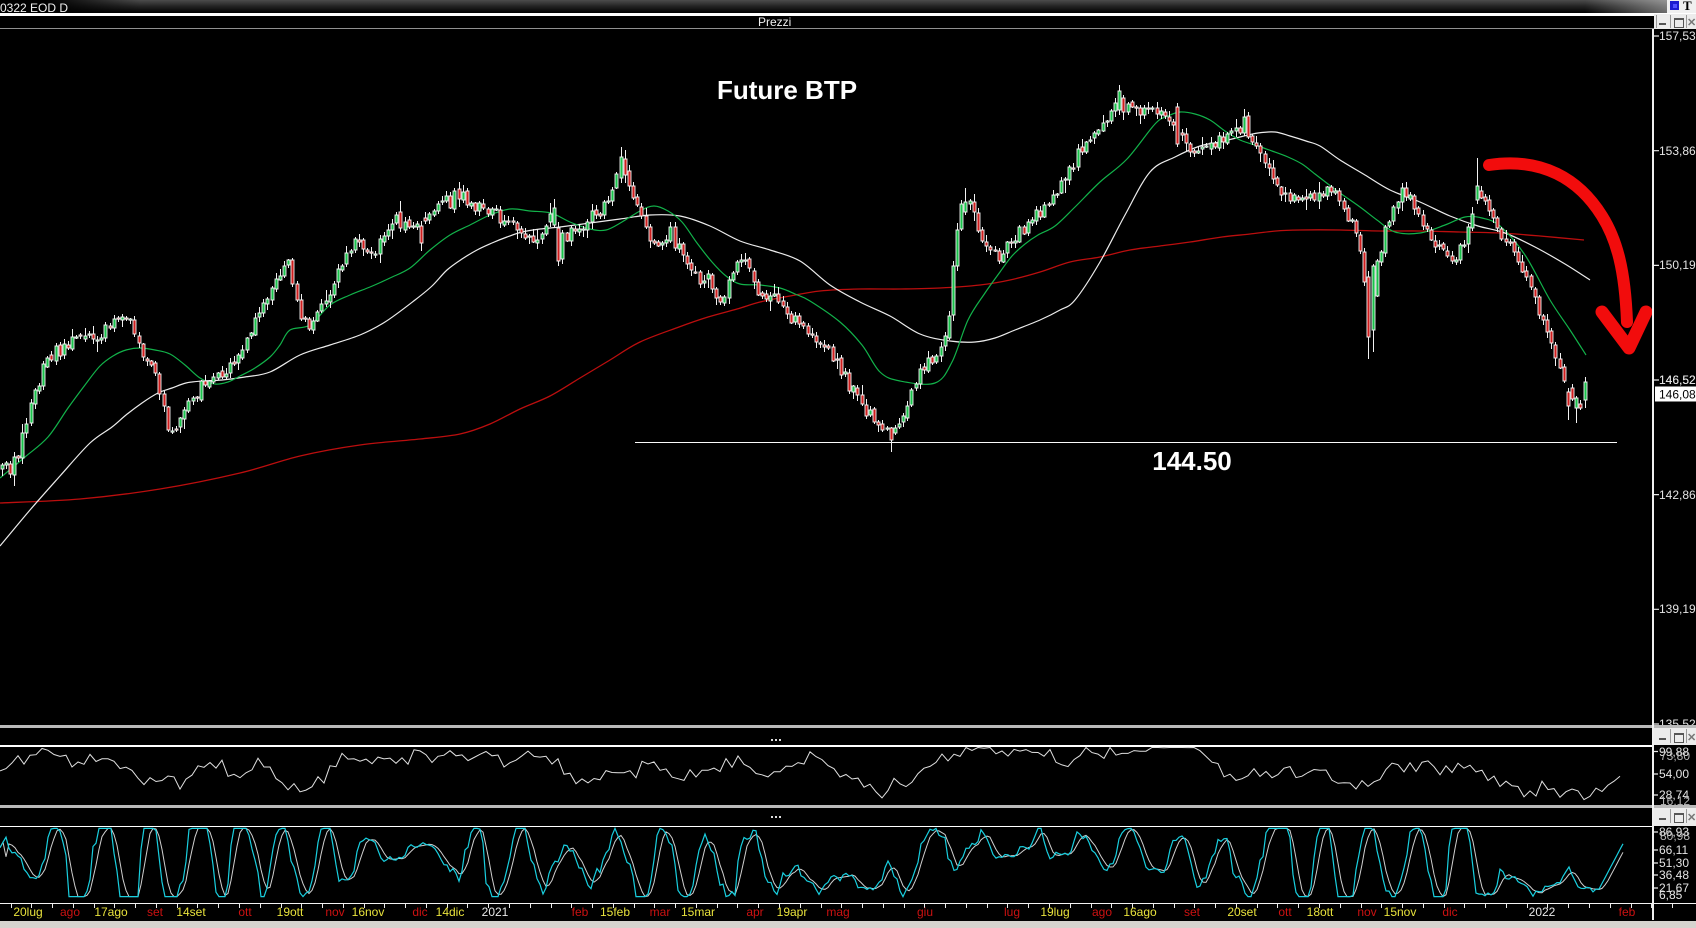 This screenshot has height=928, width=1696. I want to click on svg-text: 14set, so click(191, 912).